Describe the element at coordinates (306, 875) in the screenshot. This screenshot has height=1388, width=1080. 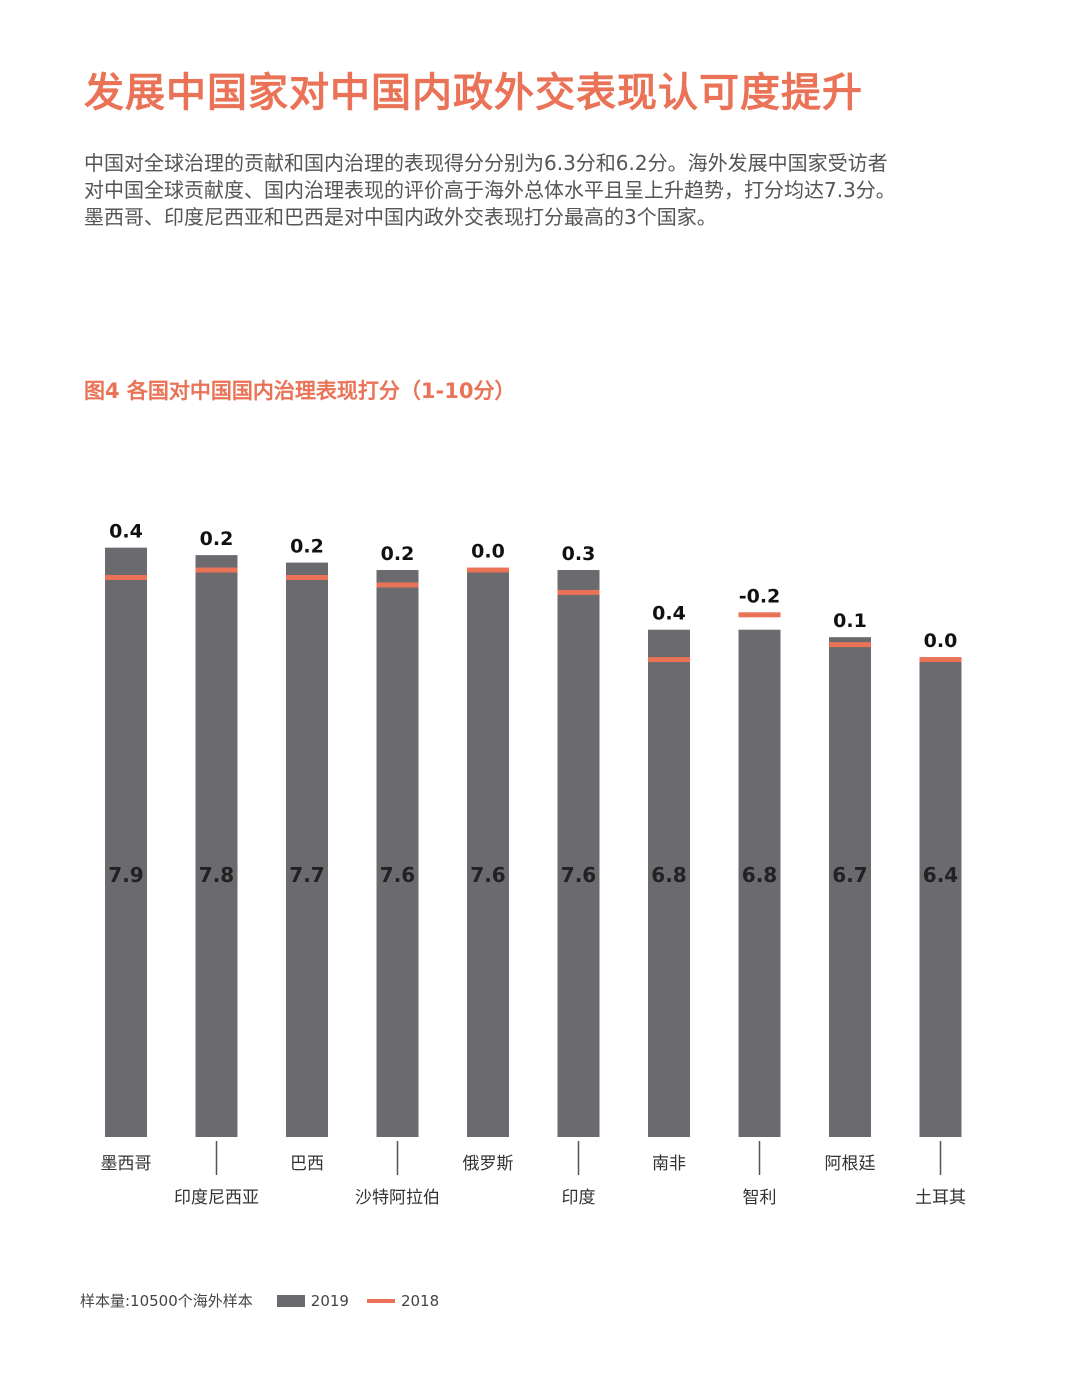
I see `bar-value-label: 7.7` at that location.